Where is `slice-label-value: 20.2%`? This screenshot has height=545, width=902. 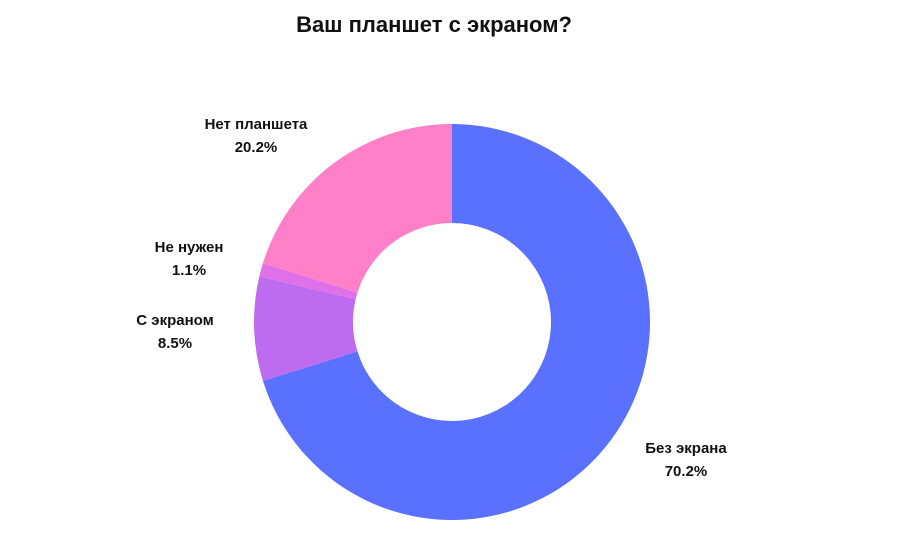
slice-label-value: 20.2% is located at coordinates (256, 147).